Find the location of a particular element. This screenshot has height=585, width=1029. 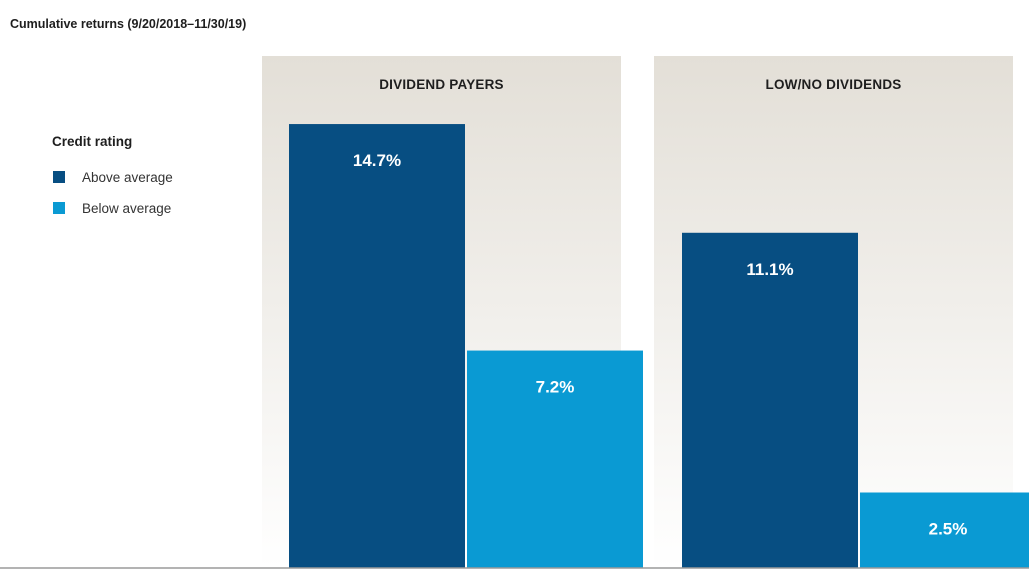

bar-value-label: 11.1% is located at coordinates (769, 269).